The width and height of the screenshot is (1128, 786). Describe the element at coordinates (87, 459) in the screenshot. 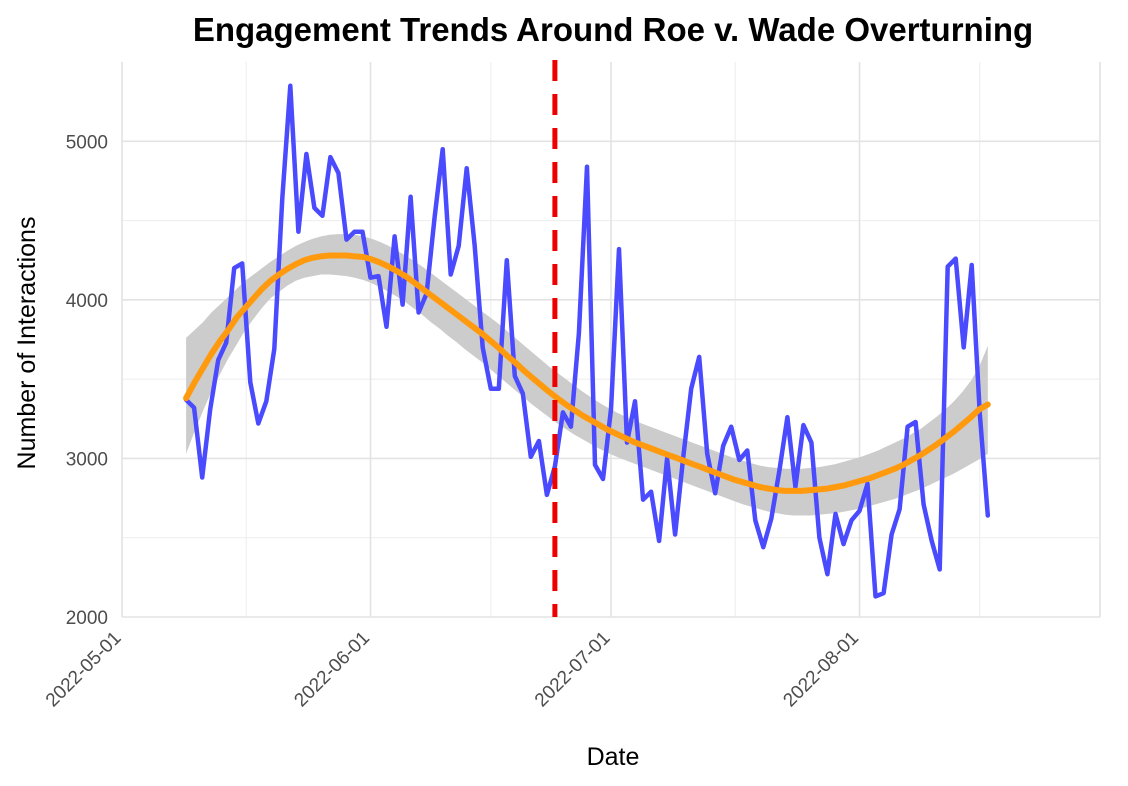

I see `y-tick-label: 3000` at that location.